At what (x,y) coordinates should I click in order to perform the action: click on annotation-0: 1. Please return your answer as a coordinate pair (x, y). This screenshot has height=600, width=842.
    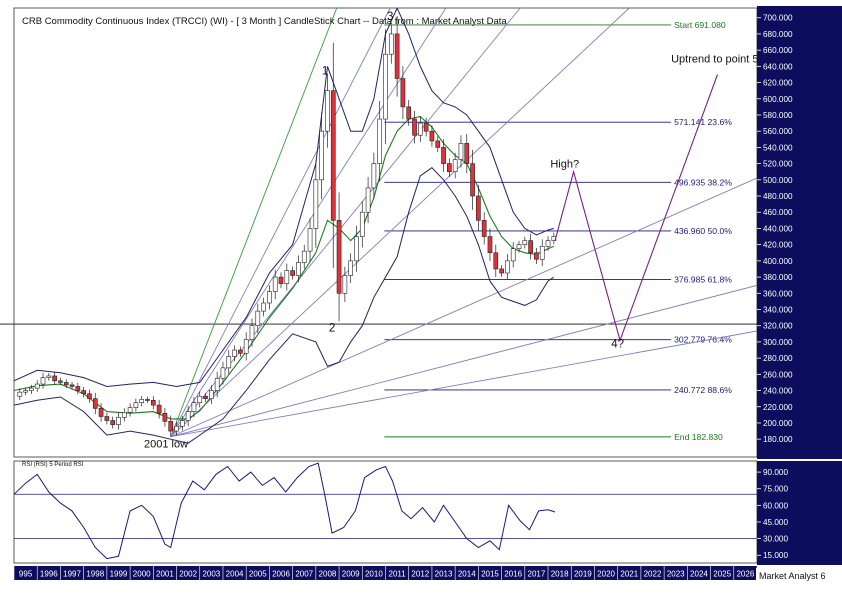
    Looking at the image, I should click on (325, 71).